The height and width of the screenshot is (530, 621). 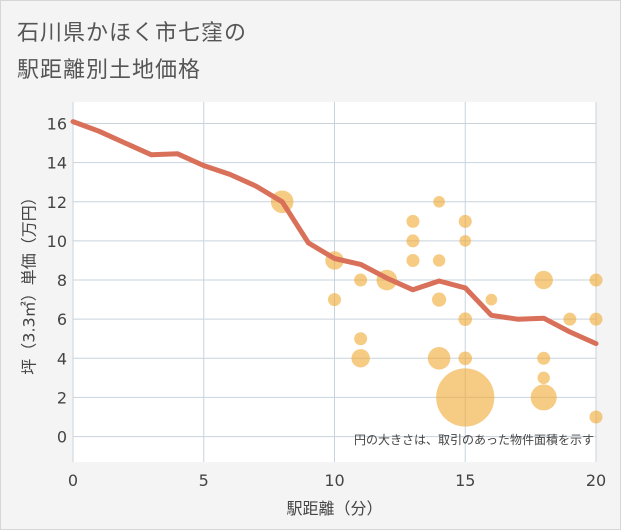 What do you see at coordinates (465, 480) in the screenshot?
I see `x-tick-label: 15` at bounding box center [465, 480].